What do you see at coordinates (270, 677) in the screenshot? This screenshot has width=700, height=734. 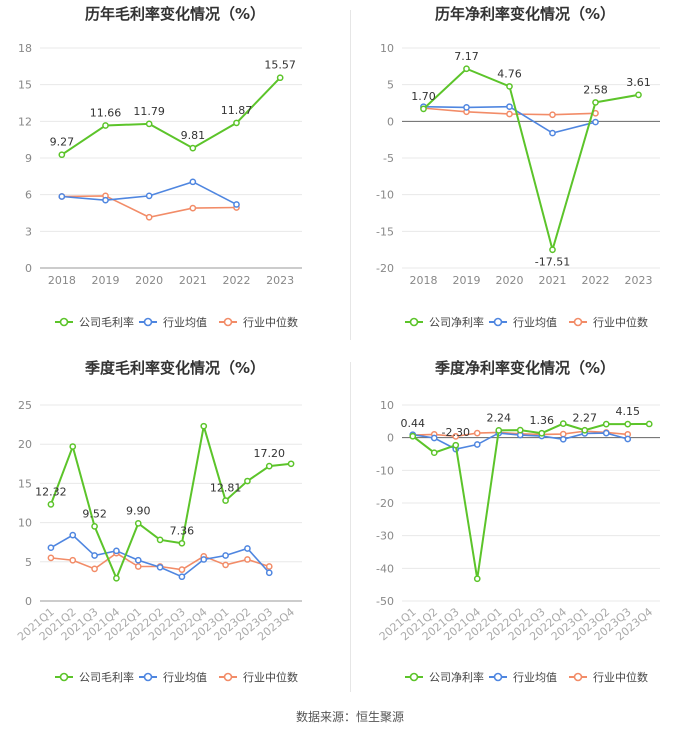 I see `legend-label: 行业中位数` at bounding box center [270, 677].